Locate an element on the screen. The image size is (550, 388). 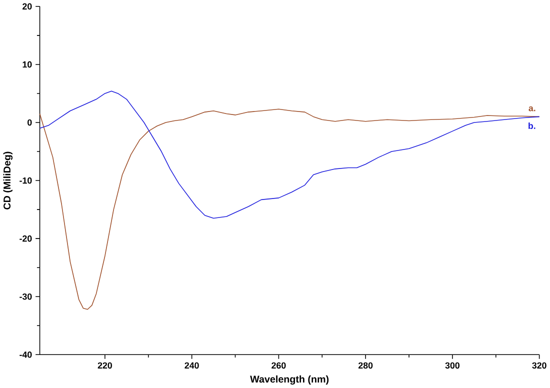
y-tick-label: 20 is located at coordinates (27, 6).